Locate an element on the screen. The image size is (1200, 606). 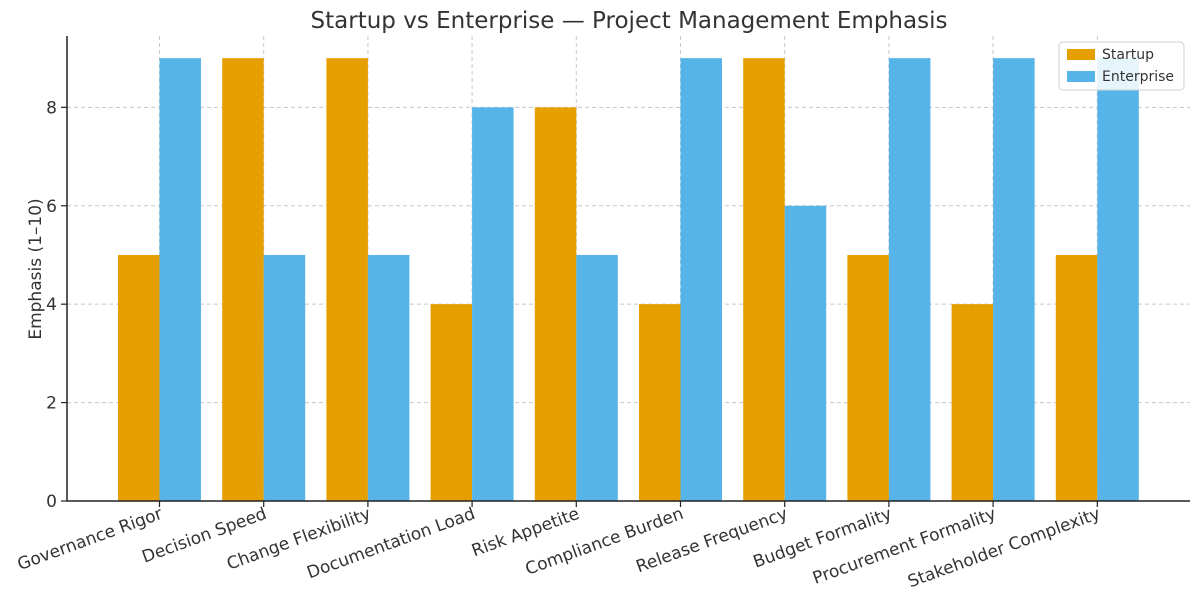
y-tick-label: 4 is located at coordinates (51, 305).